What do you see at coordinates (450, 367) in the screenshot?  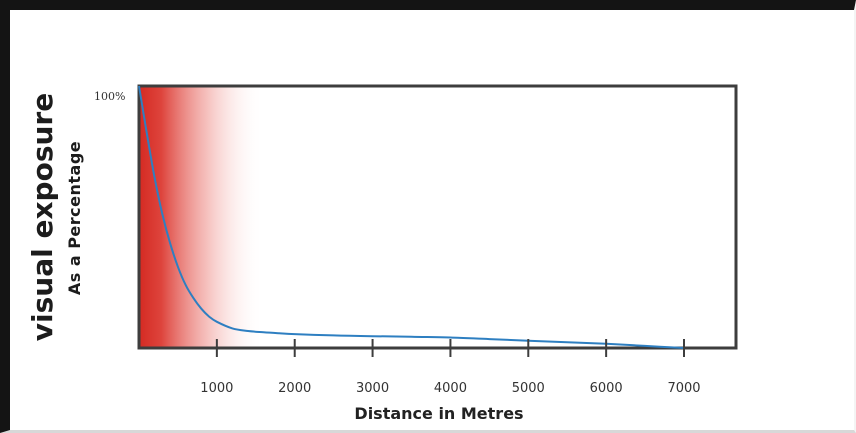 I see `x-axis: 1000 2000 3000 4000 5000 6000 7000` at bounding box center [450, 367].